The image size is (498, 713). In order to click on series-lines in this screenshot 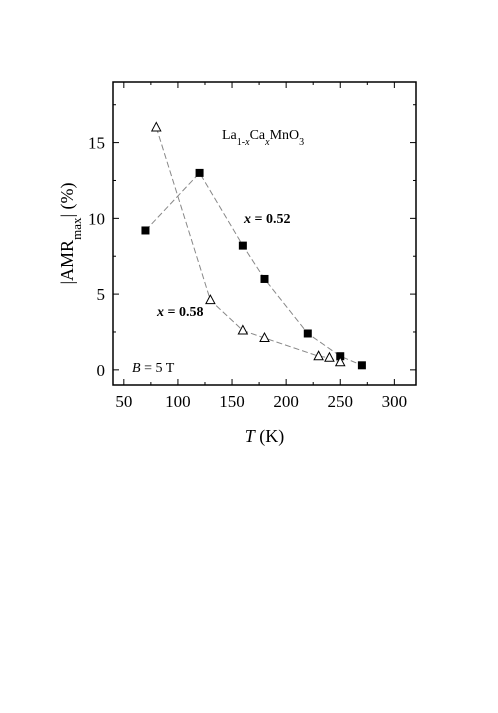, I will do `click(254, 246)`.